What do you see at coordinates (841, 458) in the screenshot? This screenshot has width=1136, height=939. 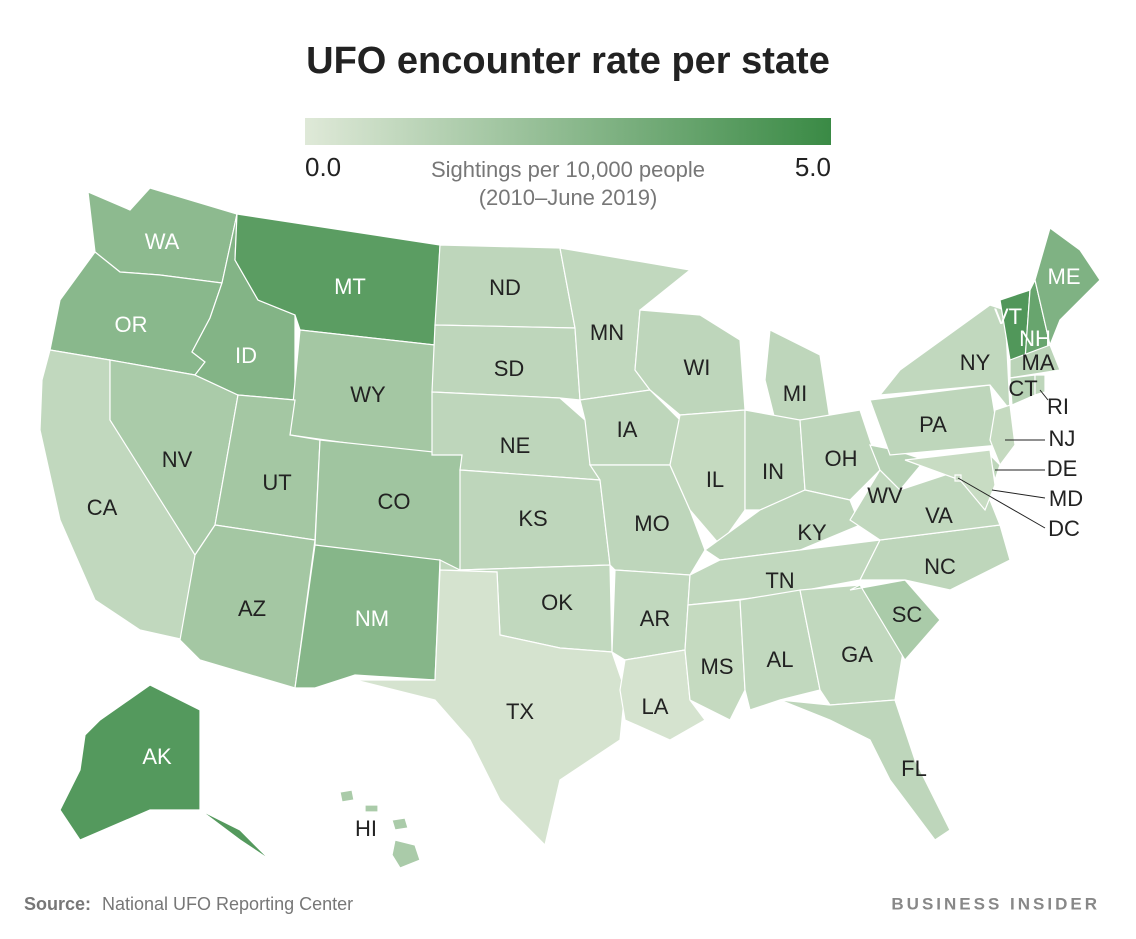 I see `state-label: OH` at bounding box center [841, 458].